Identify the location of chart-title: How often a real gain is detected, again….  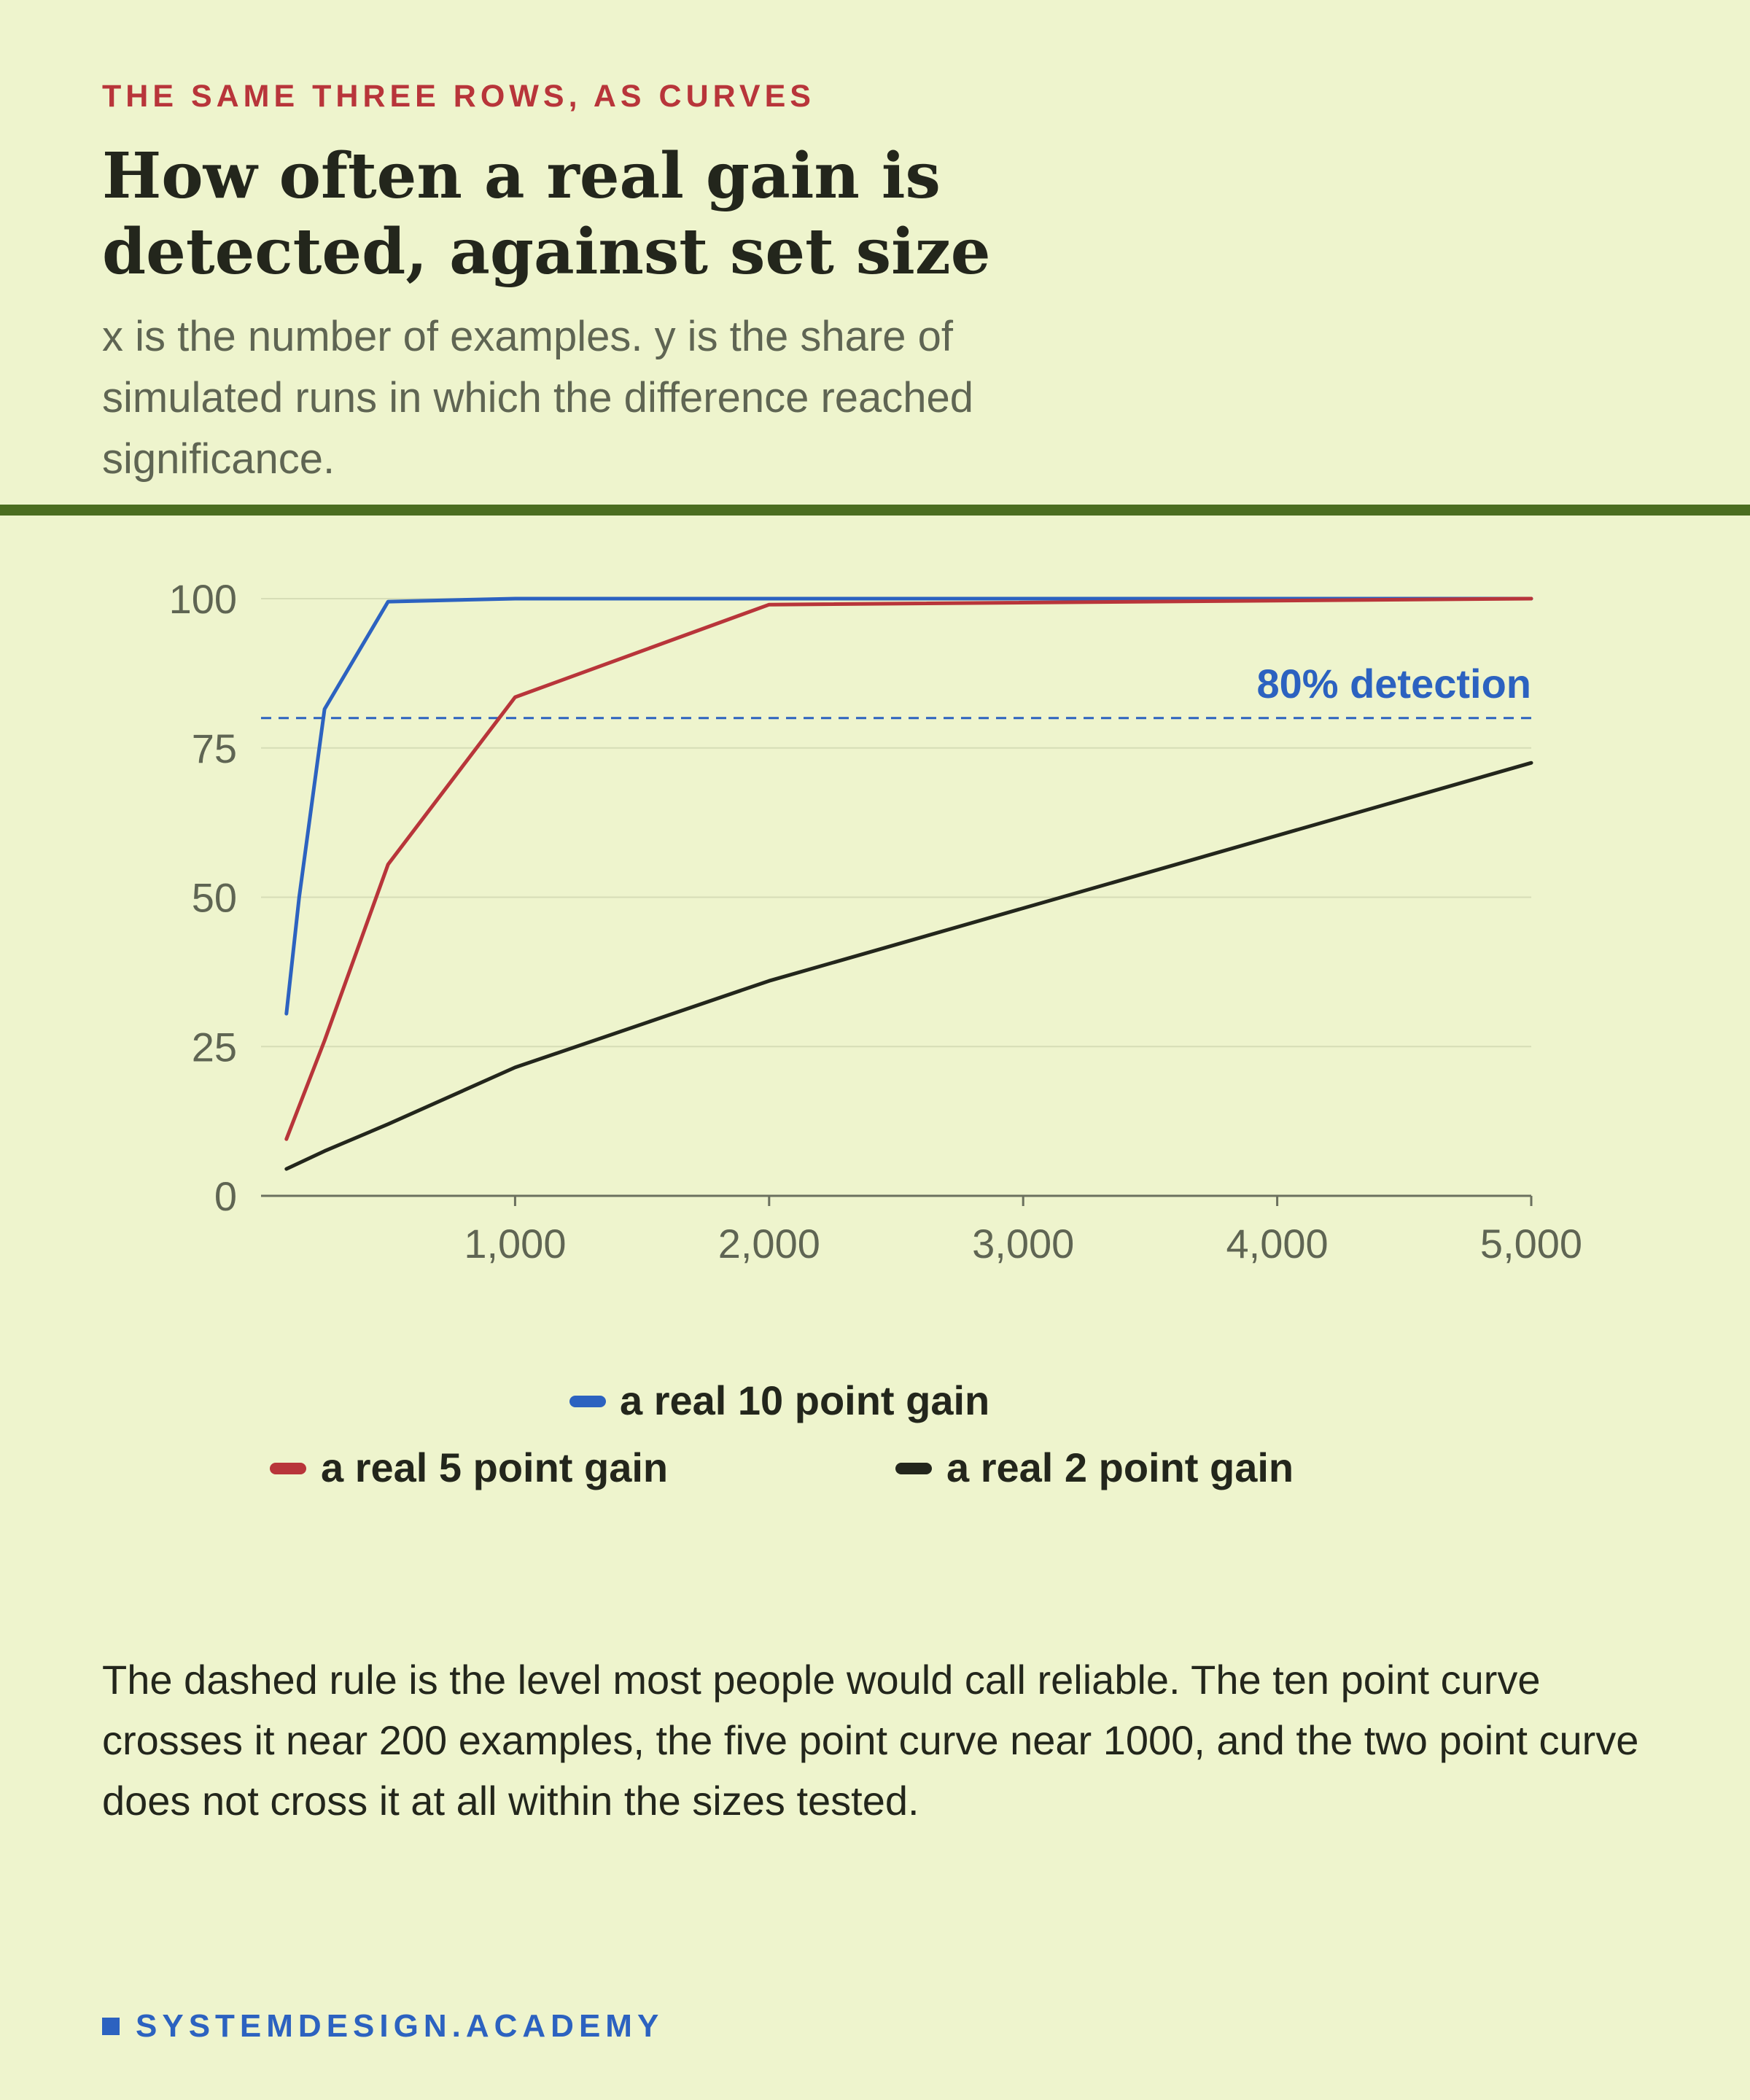
(546, 214).